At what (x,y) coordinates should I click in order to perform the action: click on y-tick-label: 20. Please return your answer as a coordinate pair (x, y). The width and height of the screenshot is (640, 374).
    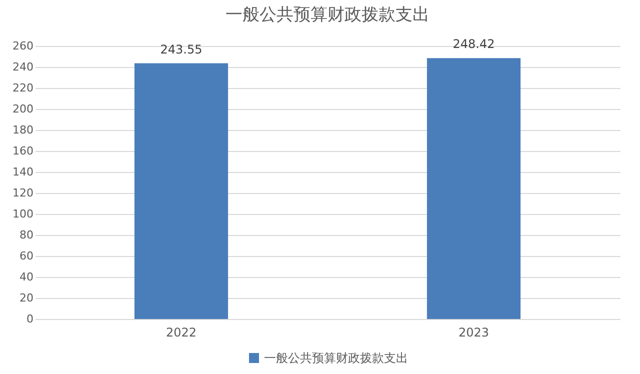
    Looking at the image, I should click on (27, 298).